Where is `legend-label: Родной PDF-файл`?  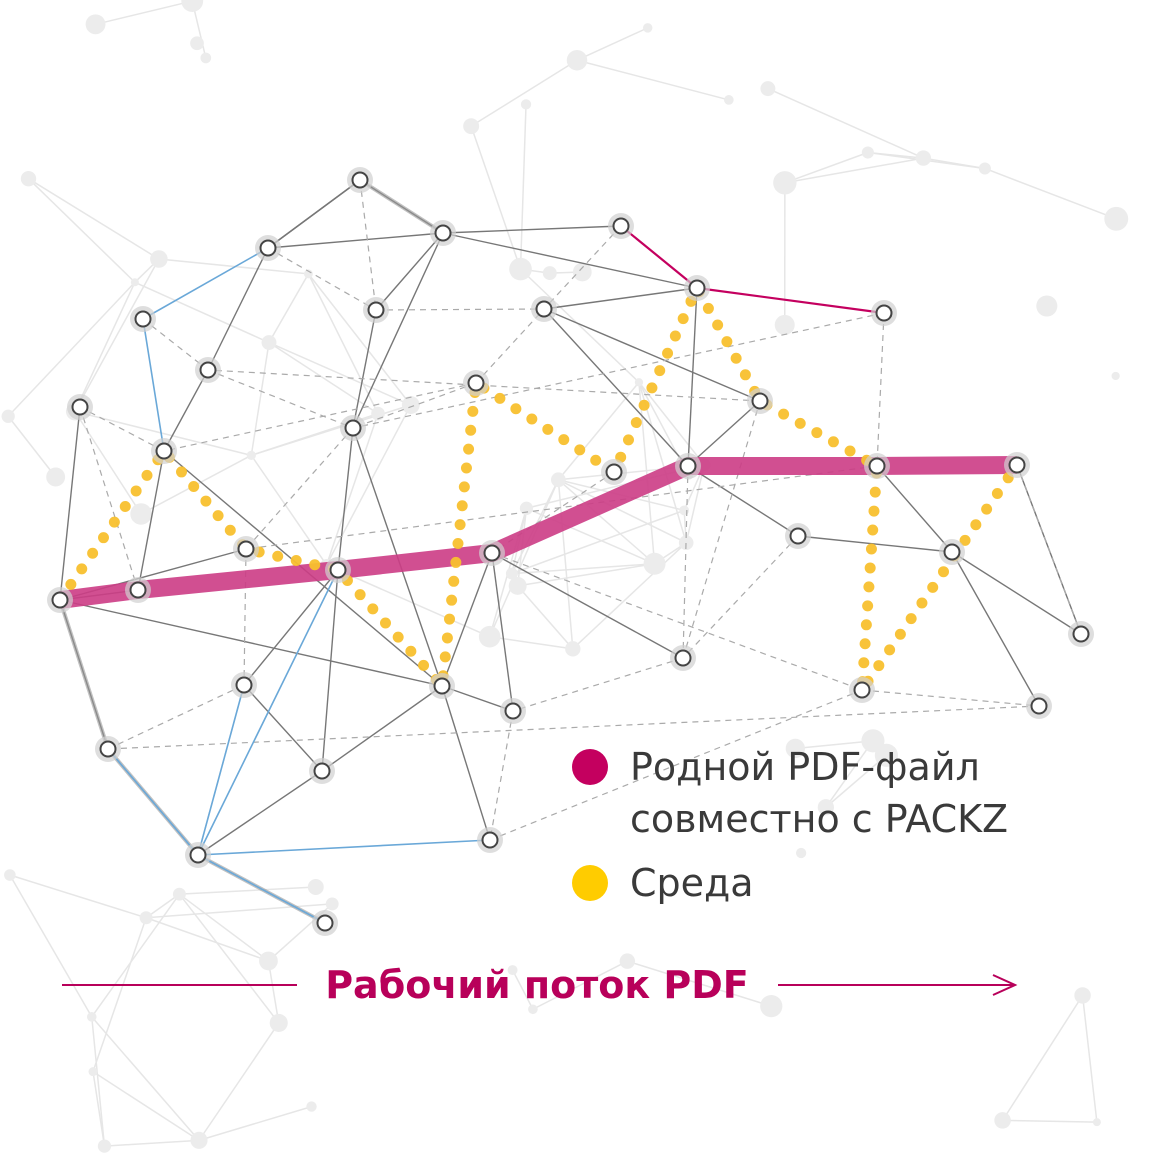
legend-label: Родной PDF-файл is located at coordinates (805, 767).